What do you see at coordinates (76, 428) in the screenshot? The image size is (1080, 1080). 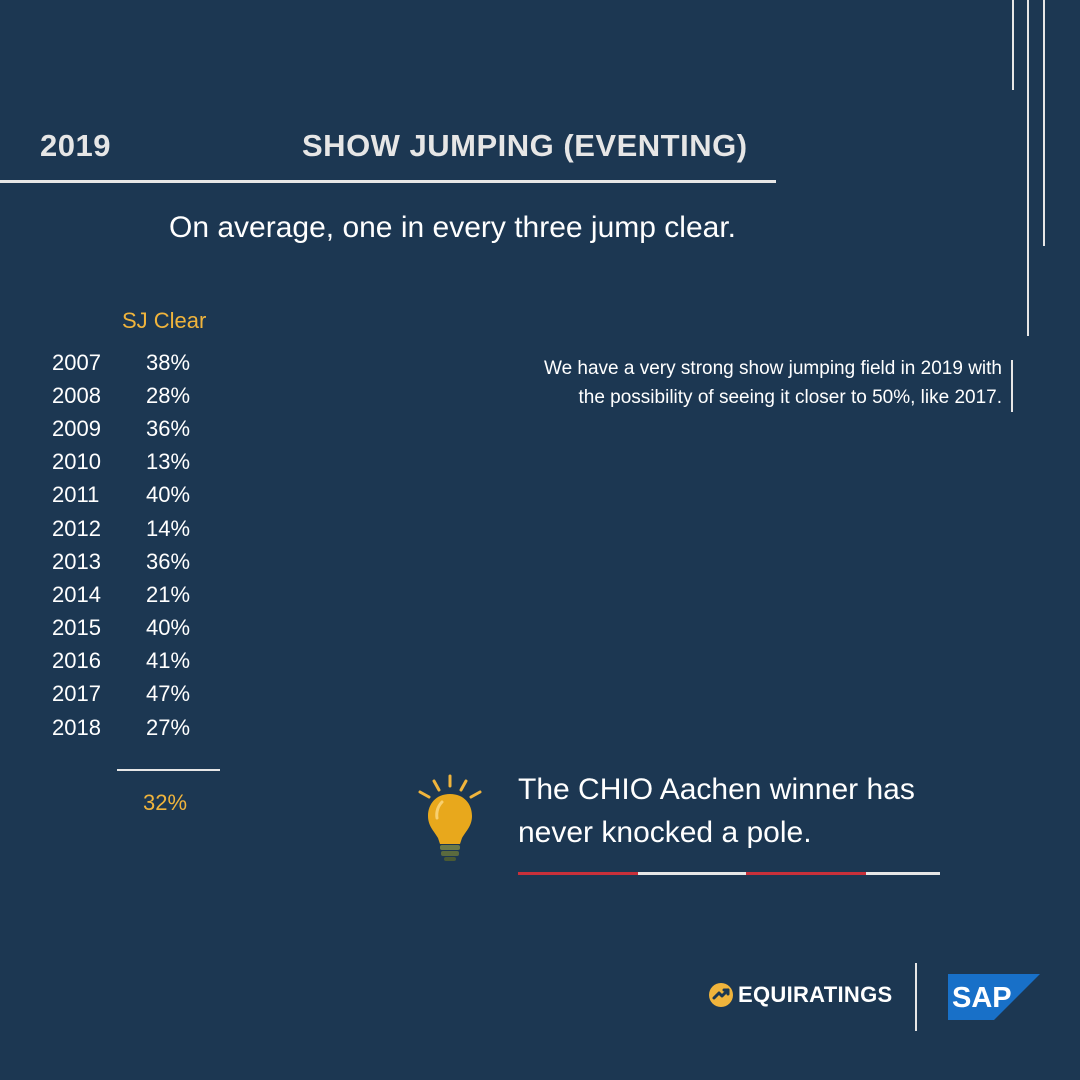 I see `row-year: 2009` at bounding box center [76, 428].